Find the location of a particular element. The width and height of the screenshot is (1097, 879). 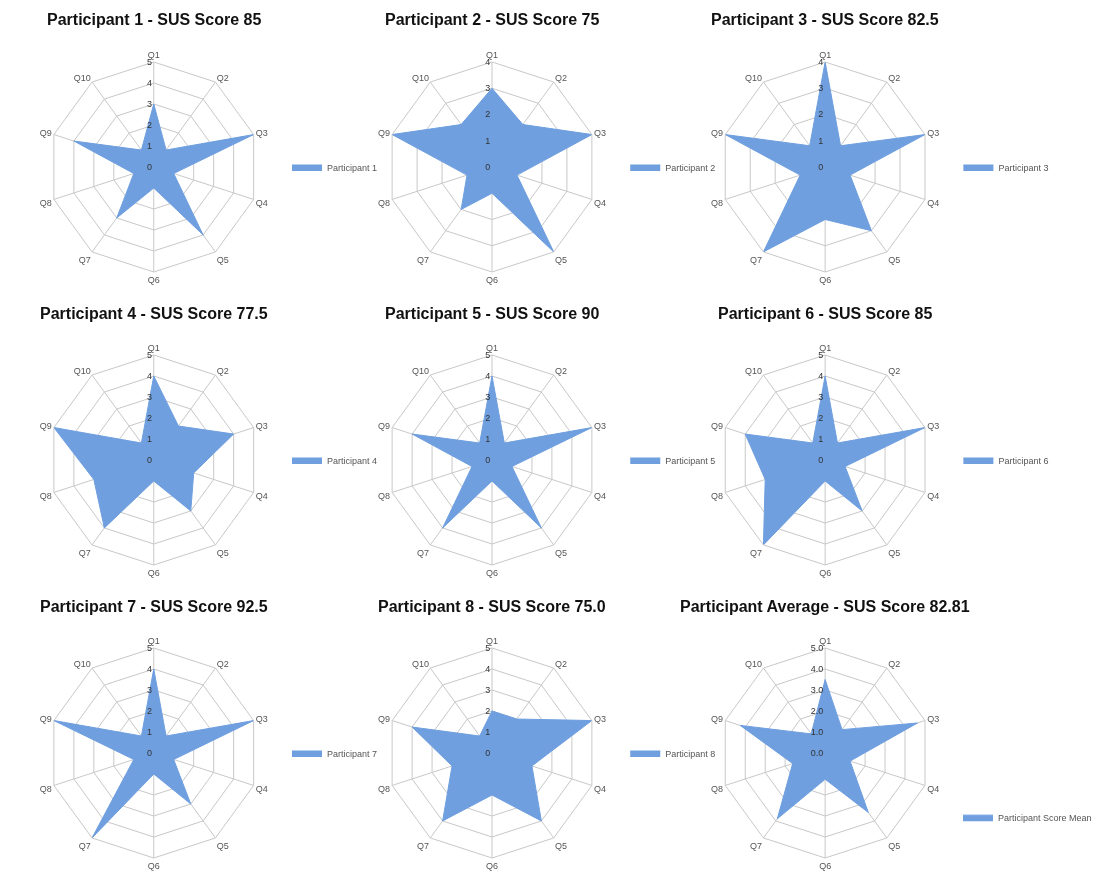

y-tick-label: 4.0 is located at coordinates (817, 668).